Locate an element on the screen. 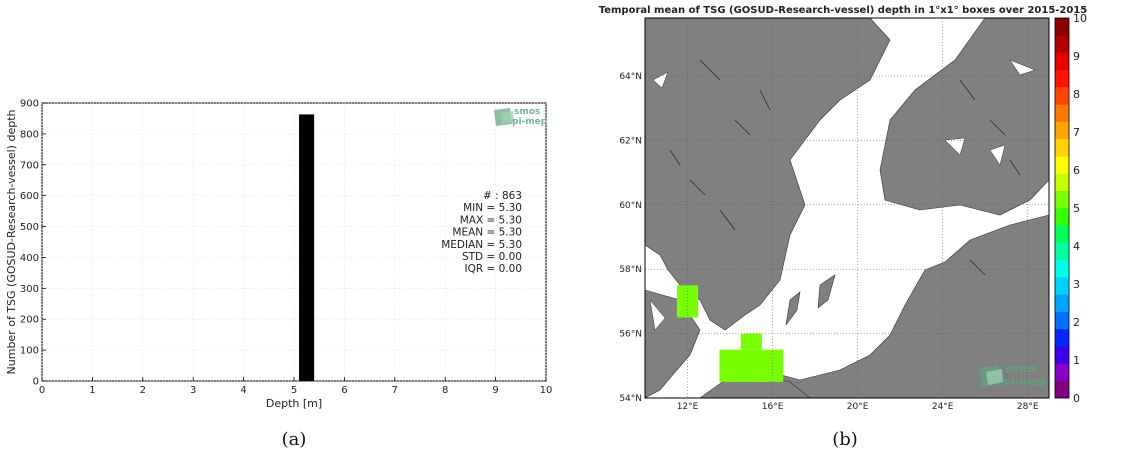  land-scandinavia is located at coordinates (768, 174).